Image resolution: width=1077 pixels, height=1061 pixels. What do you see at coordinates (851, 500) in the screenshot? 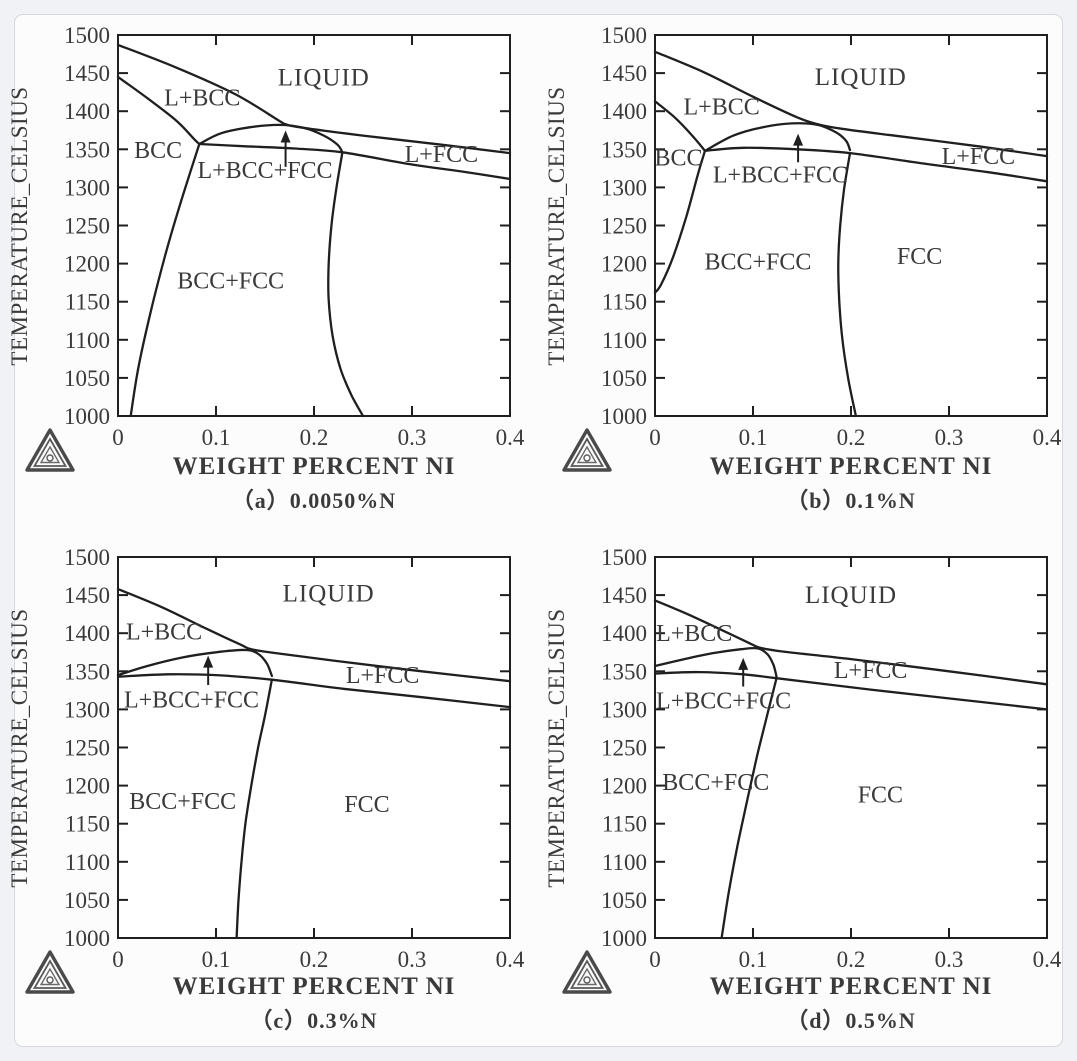
I see `panel-caption: （b）0.1%N` at bounding box center [851, 500].